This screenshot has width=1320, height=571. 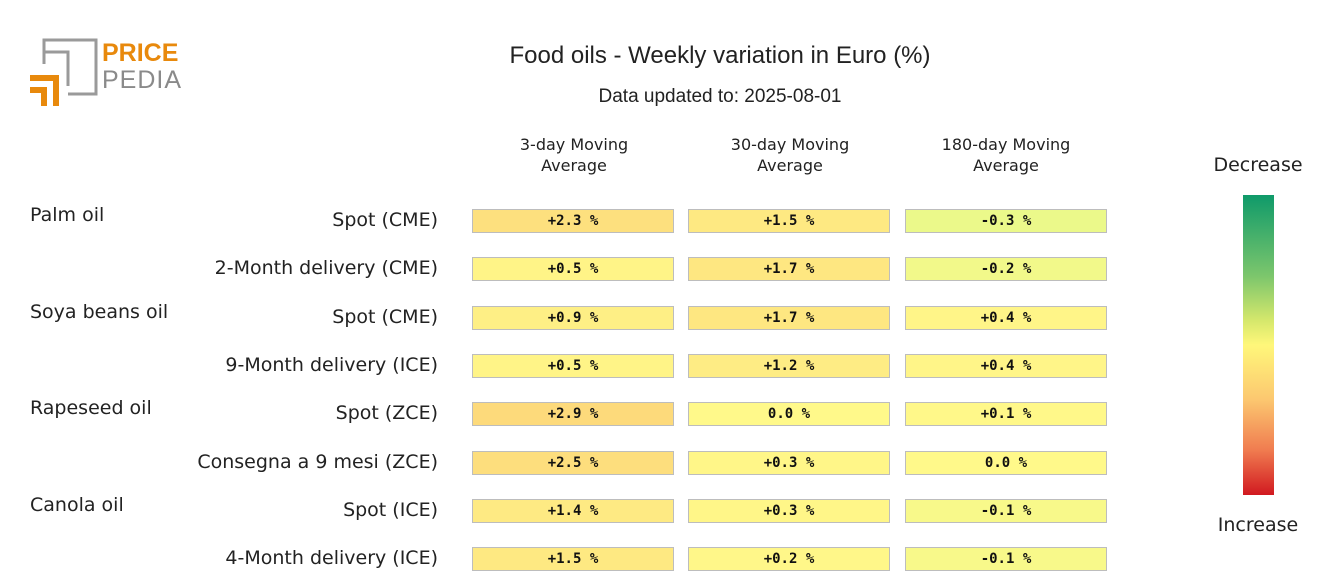 I want to click on pricepedia-logo: PRICE PEDIA, so click(x=110, y=74).